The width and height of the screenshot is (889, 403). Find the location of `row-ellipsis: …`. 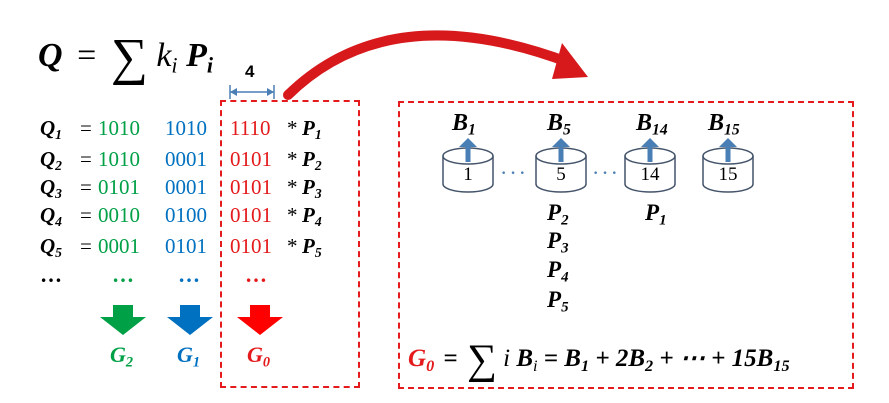

row-ellipsis: … is located at coordinates (52, 274).